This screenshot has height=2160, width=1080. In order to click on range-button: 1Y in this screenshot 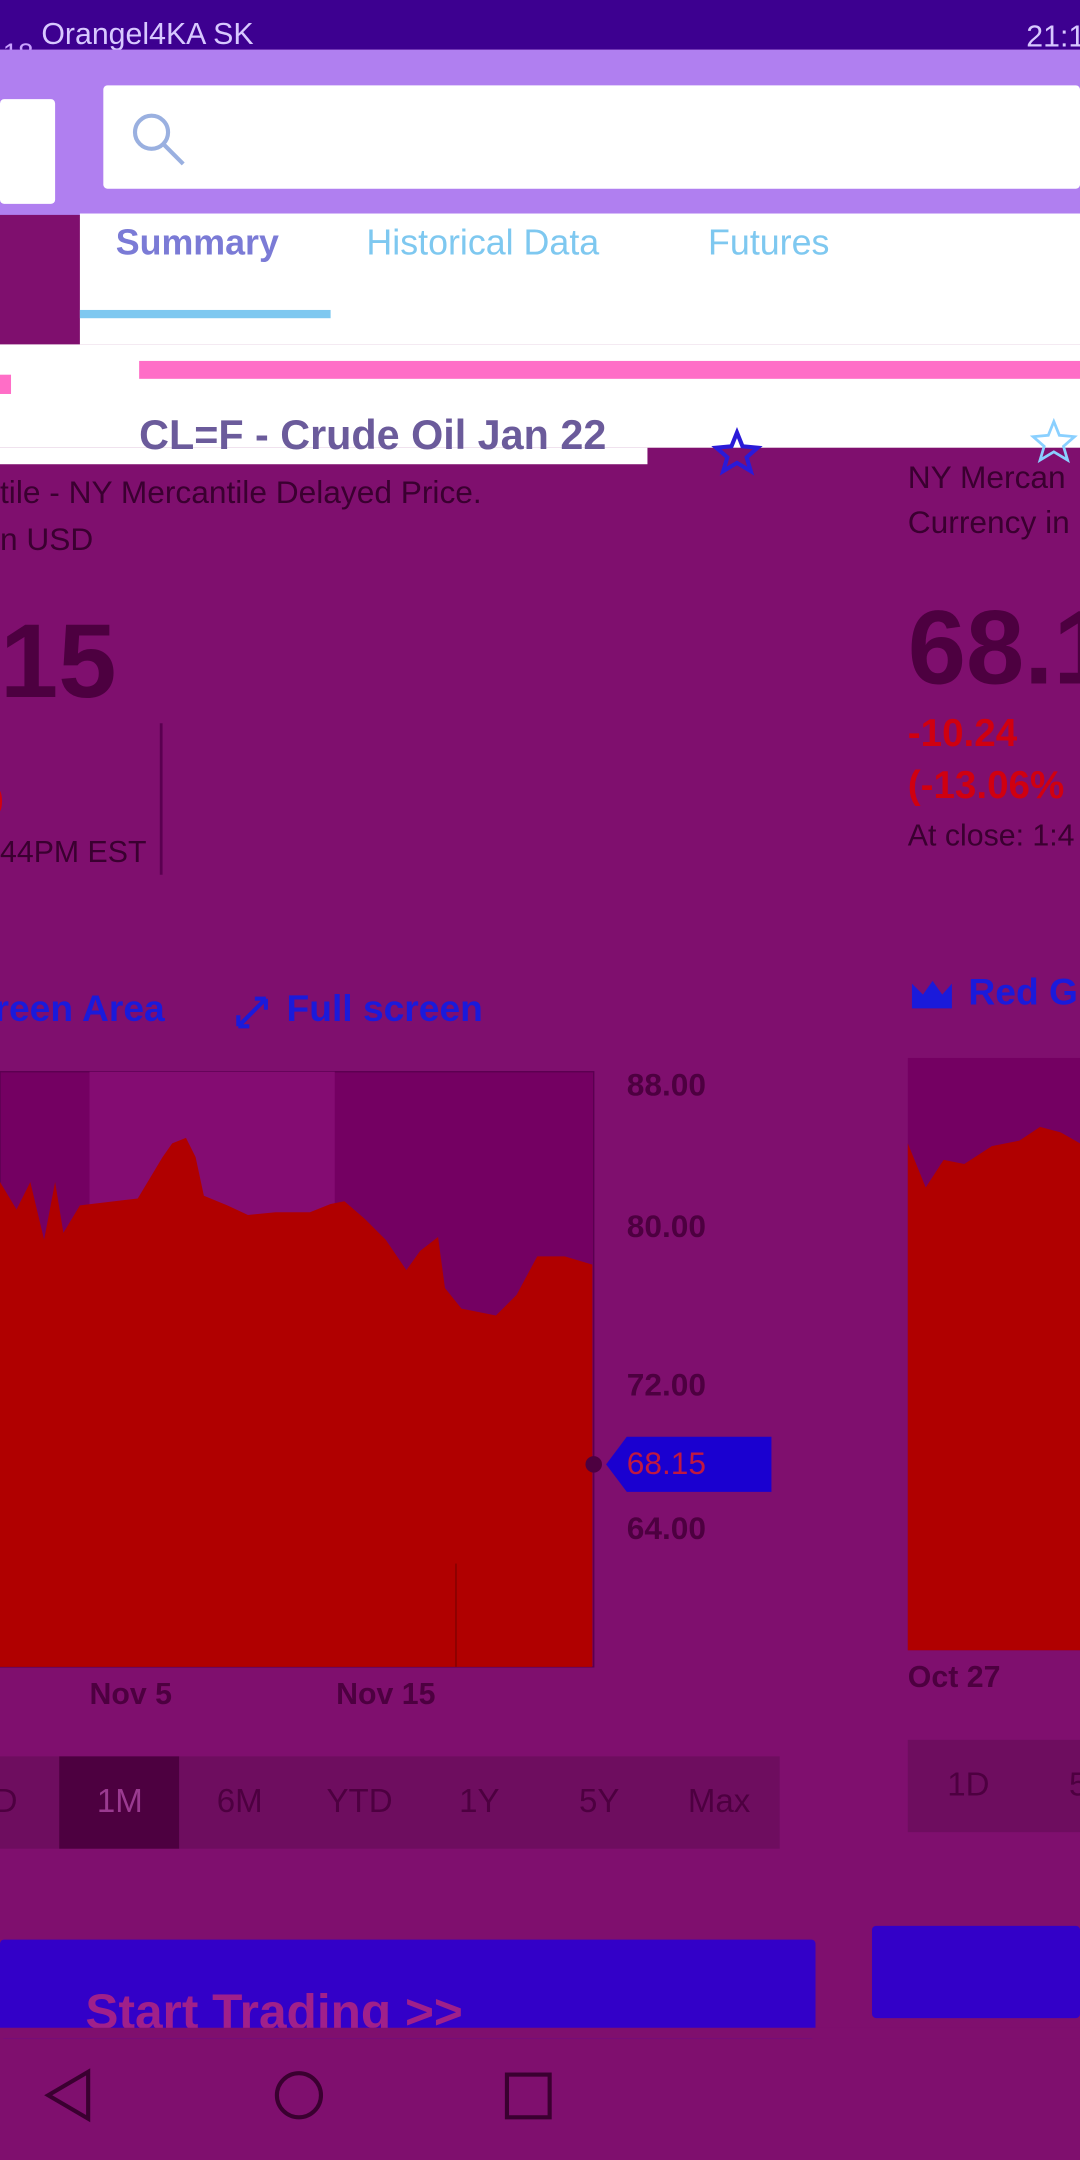, I will do `click(479, 1801)`.